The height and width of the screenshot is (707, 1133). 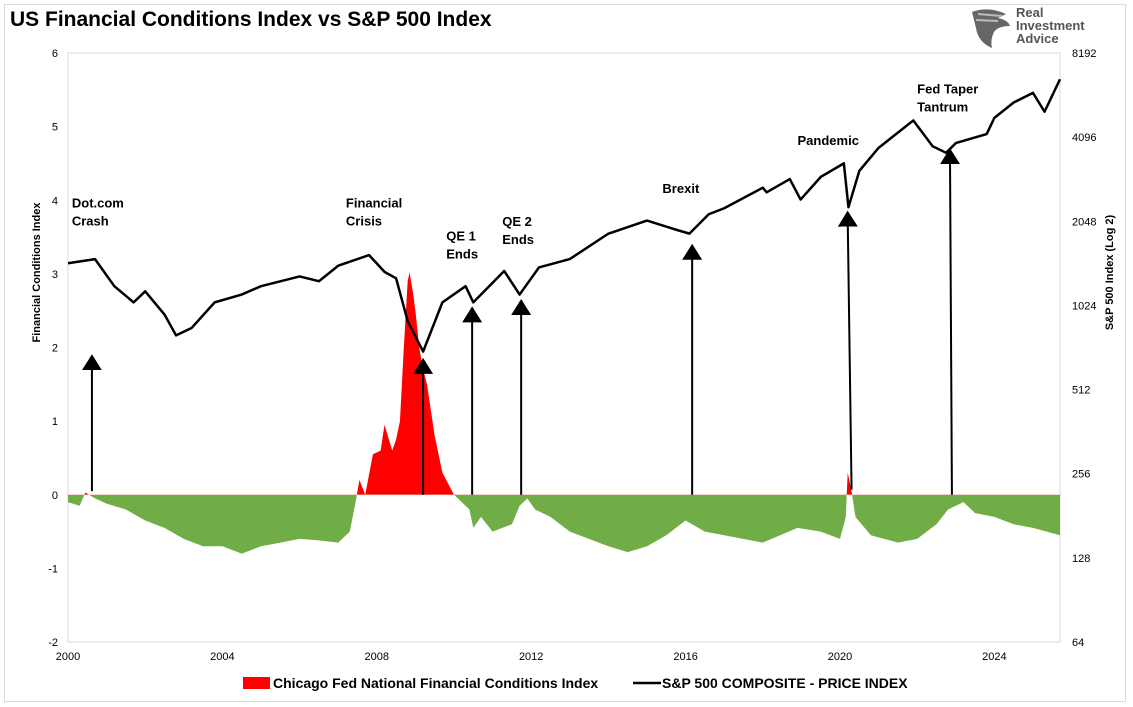 What do you see at coordinates (53, 643) in the screenshot?
I see `y-left-tick-label: -2` at bounding box center [53, 643].